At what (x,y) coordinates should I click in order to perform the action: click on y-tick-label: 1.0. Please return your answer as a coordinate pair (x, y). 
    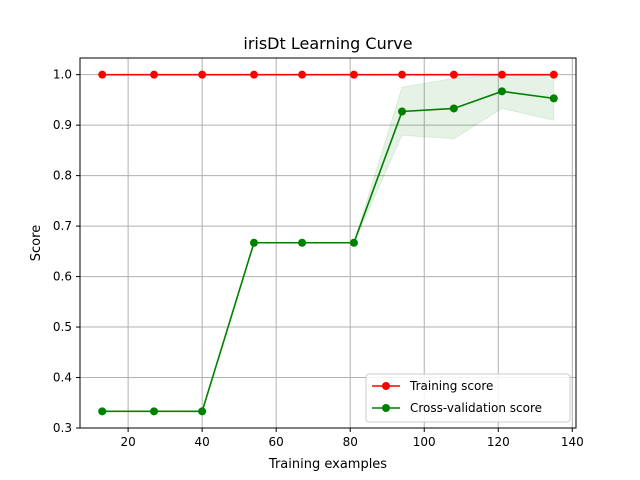
    Looking at the image, I should click on (62, 75).